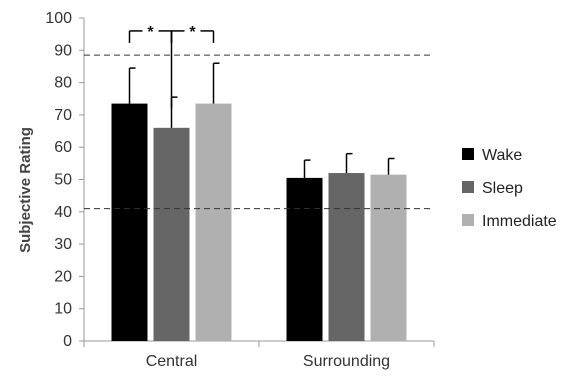 The height and width of the screenshot is (375, 569). What do you see at coordinates (63, 180) in the screenshot?
I see `y-tick-label: 50` at bounding box center [63, 180].